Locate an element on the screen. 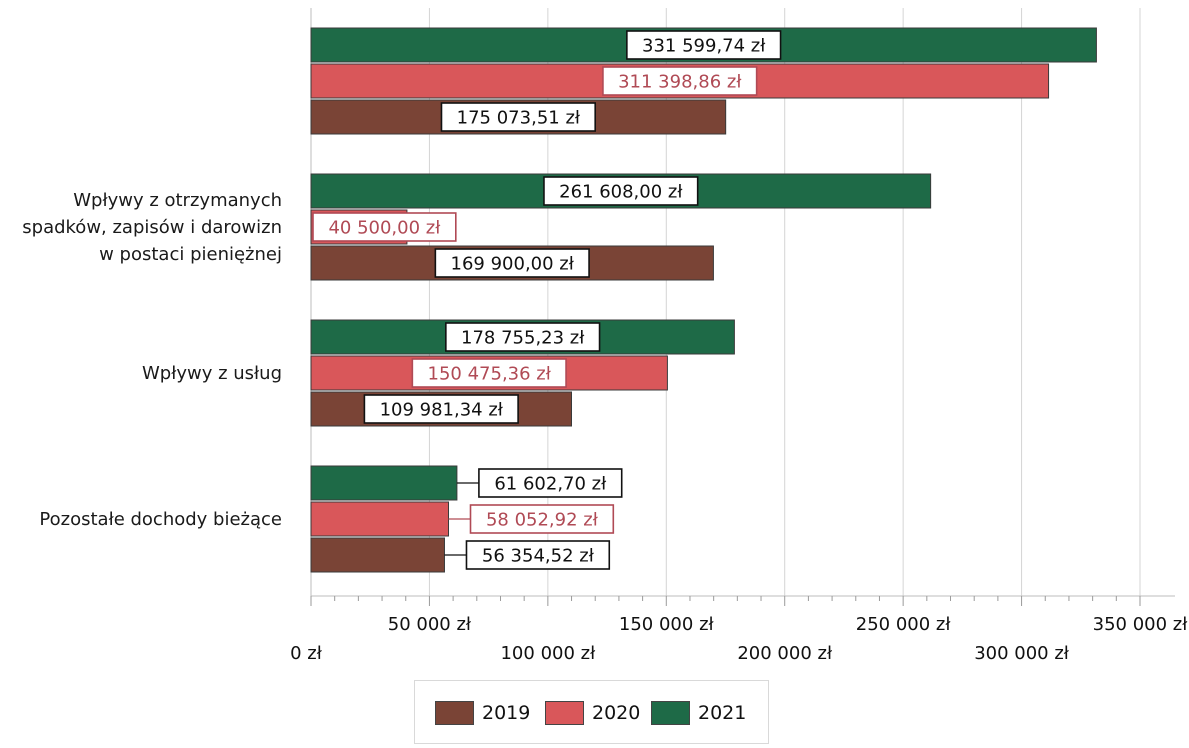 This screenshot has width=1189, height=748. legend-item-2020: 2020 is located at coordinates (592, 713).